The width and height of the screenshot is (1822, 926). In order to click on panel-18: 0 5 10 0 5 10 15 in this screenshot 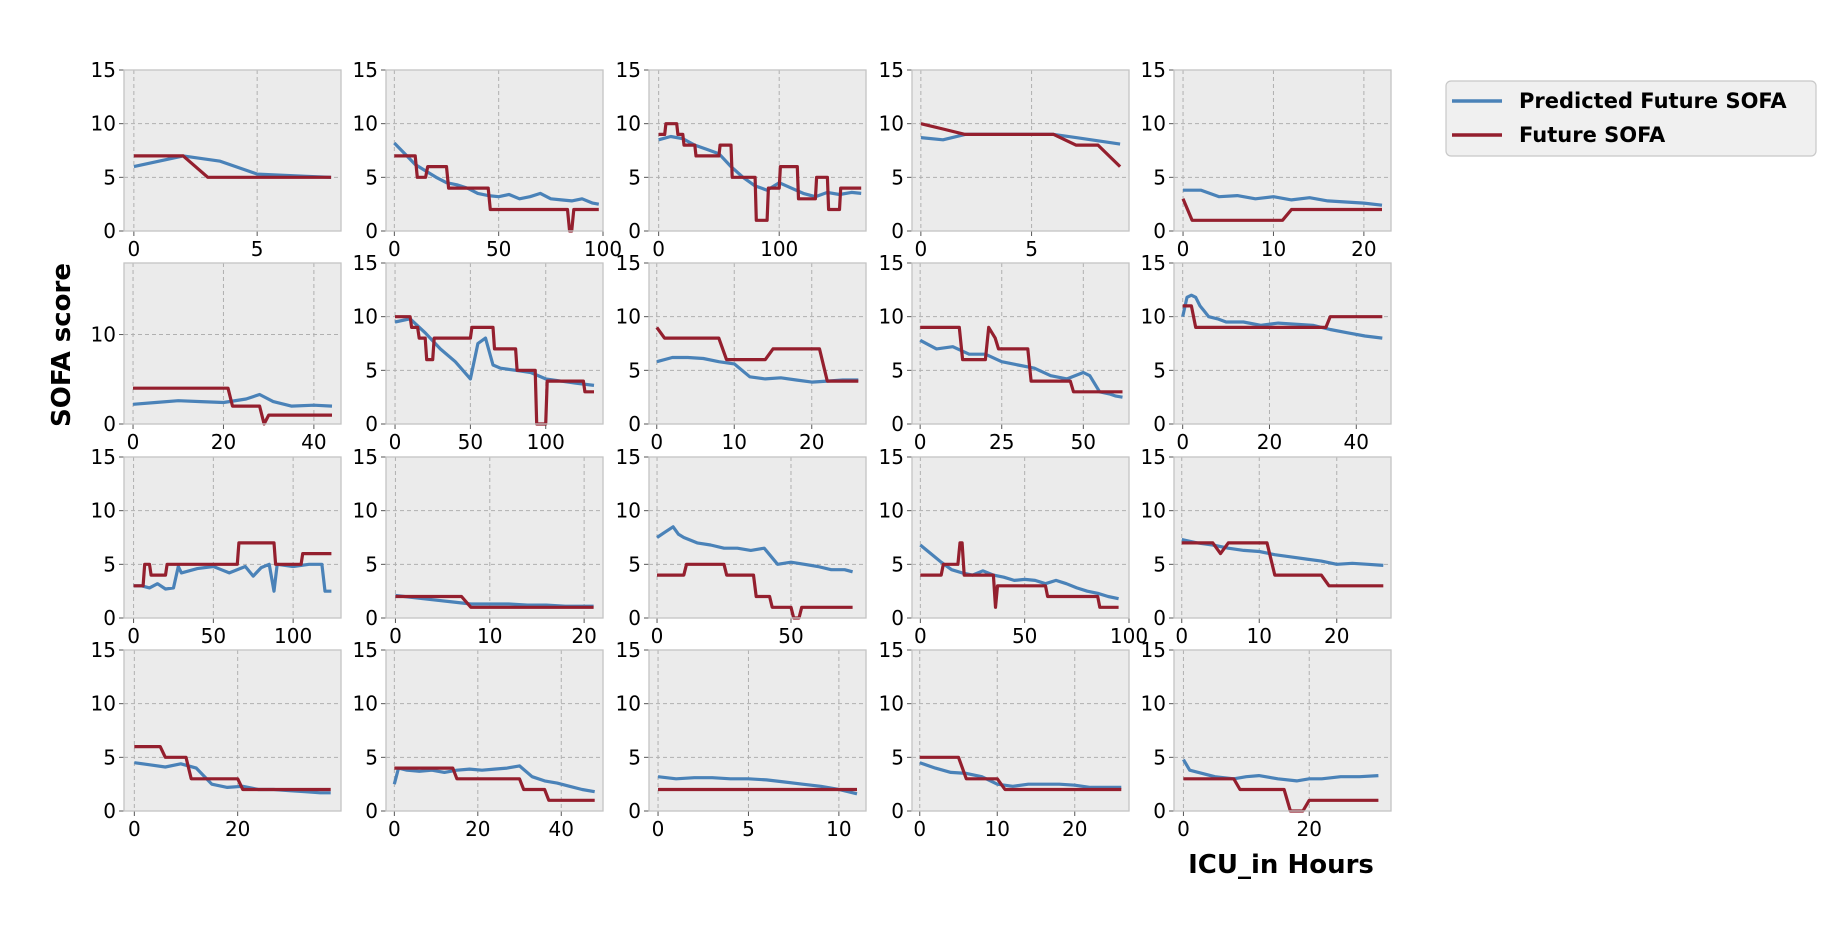, I will do `click(741, 739)`.